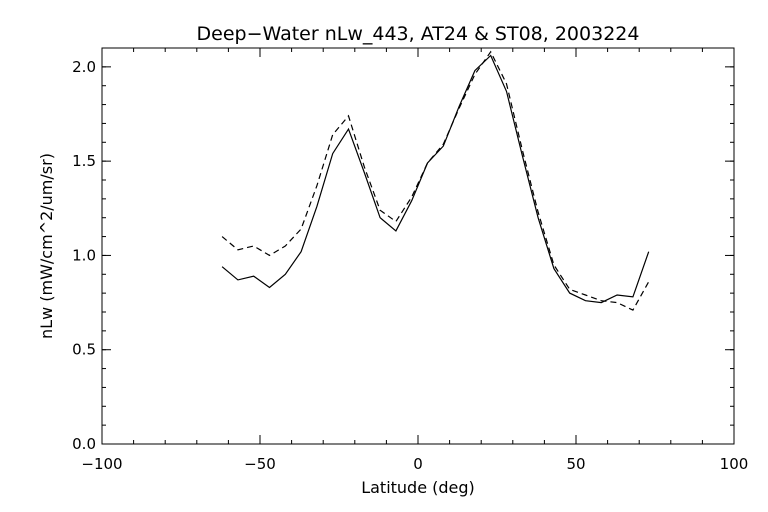 Image resolution: width=768 pixels, height=512 pixels. I want to click on y-tick-label: 1.5, so click(84, 161).